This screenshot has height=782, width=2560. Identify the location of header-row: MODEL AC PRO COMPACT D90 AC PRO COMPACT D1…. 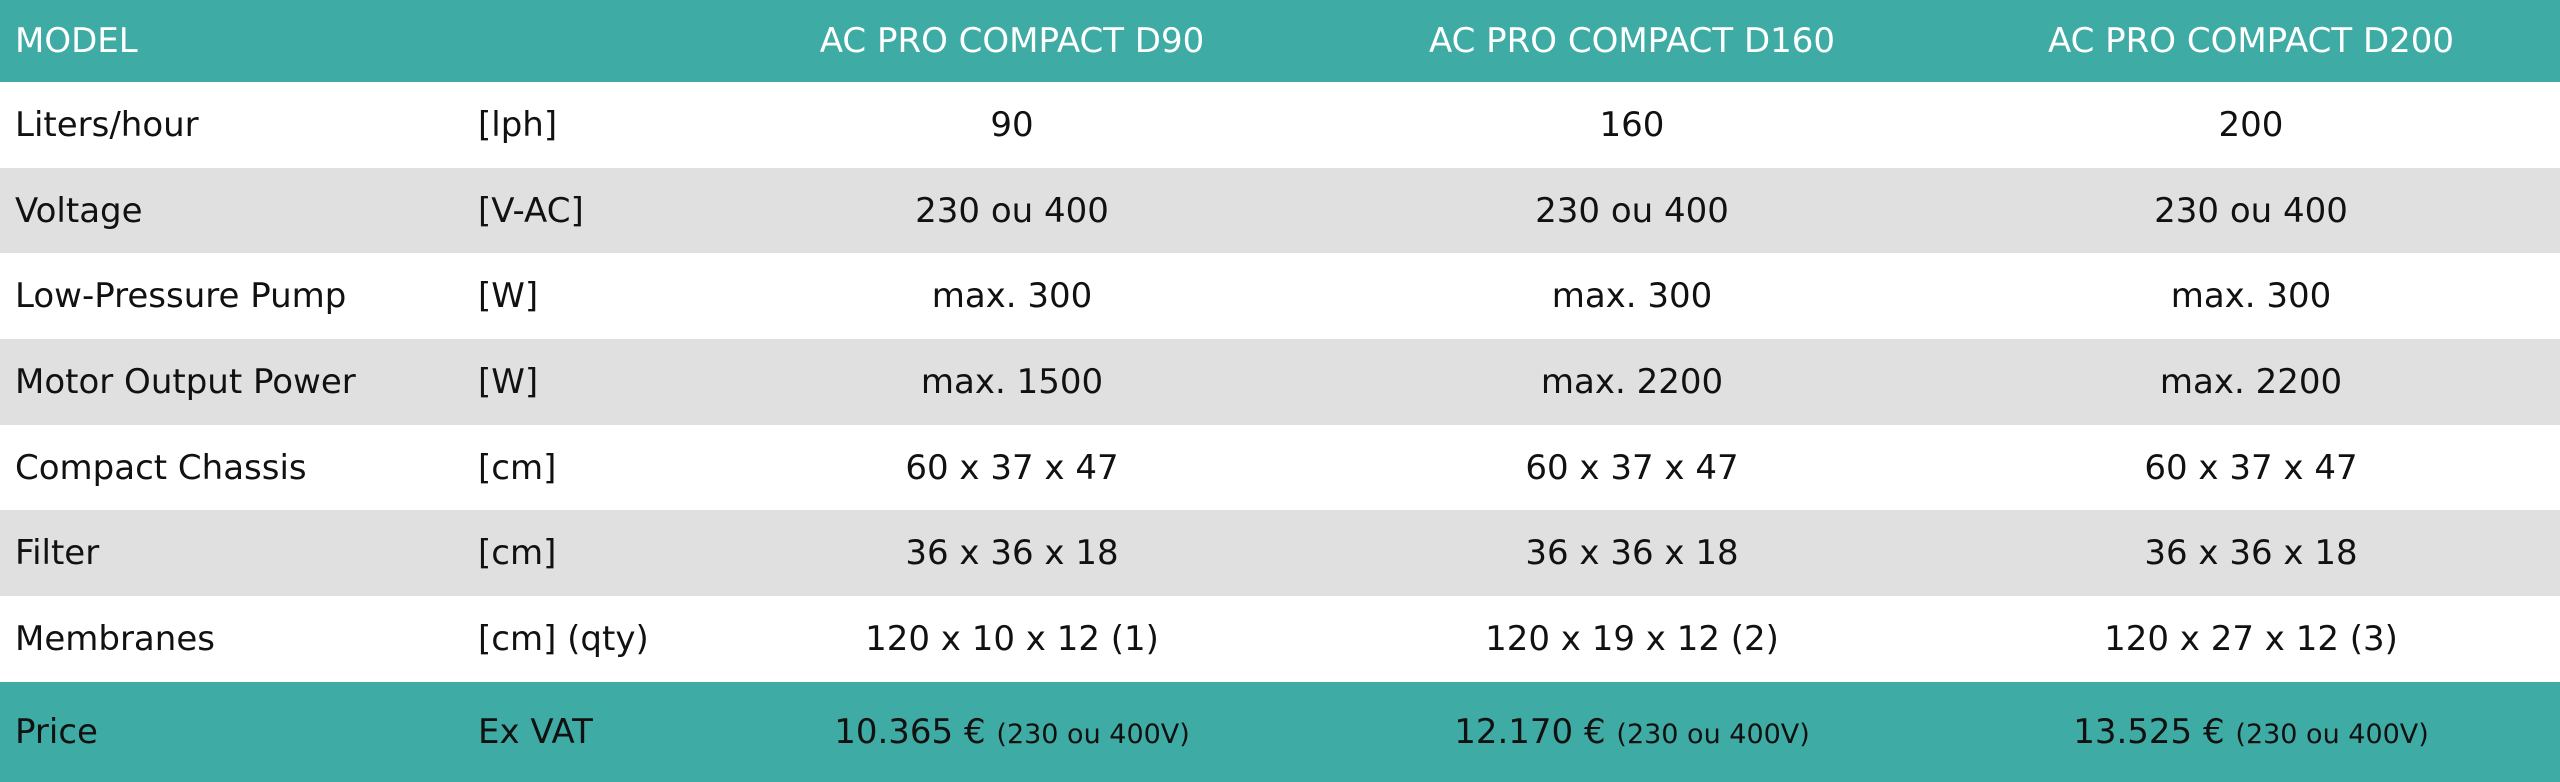
(1280, 41).